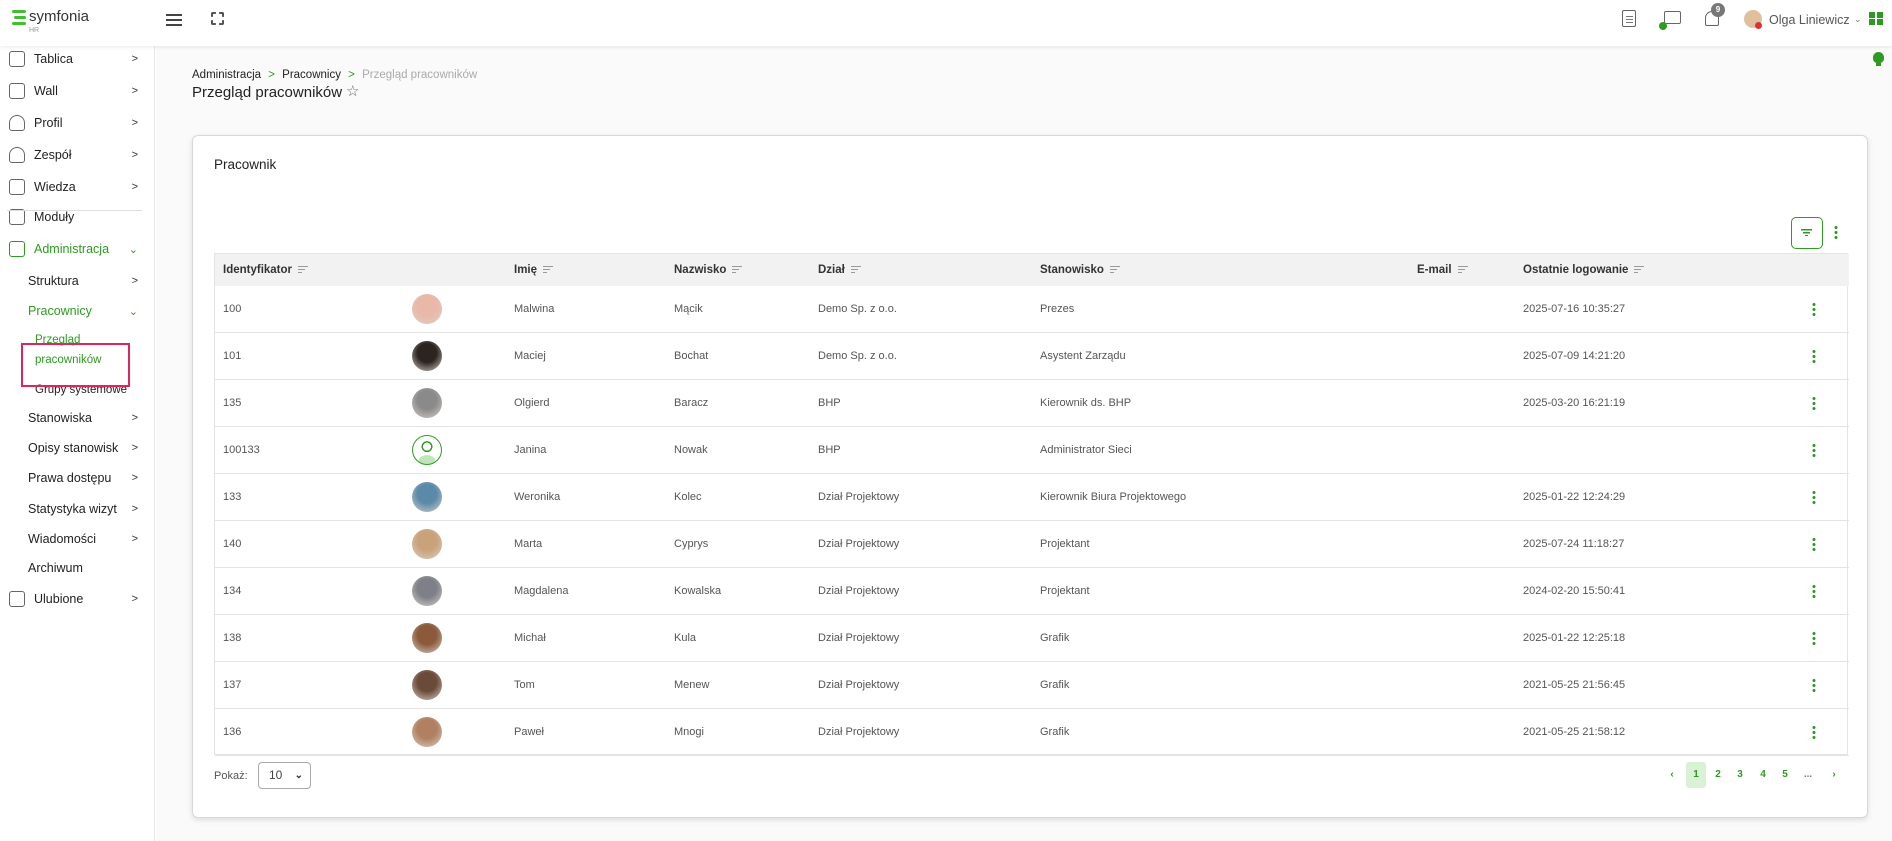 This screenshot has width=1892, height=841. Describe the element at coordinates (1876, 18) in the screenshot. I see `apps-grid-icon` at that location.